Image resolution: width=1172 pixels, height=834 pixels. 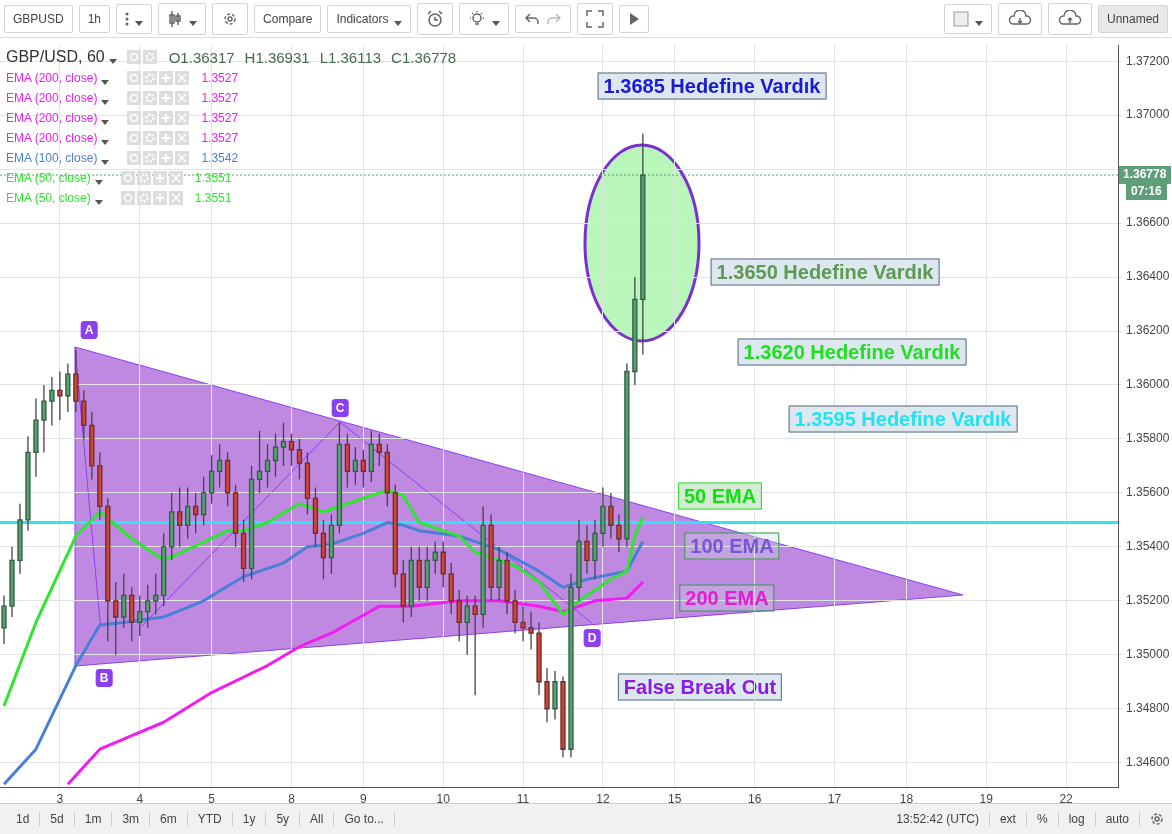 I want to click on x-tick-label: 8, so click(x=292, y=798).